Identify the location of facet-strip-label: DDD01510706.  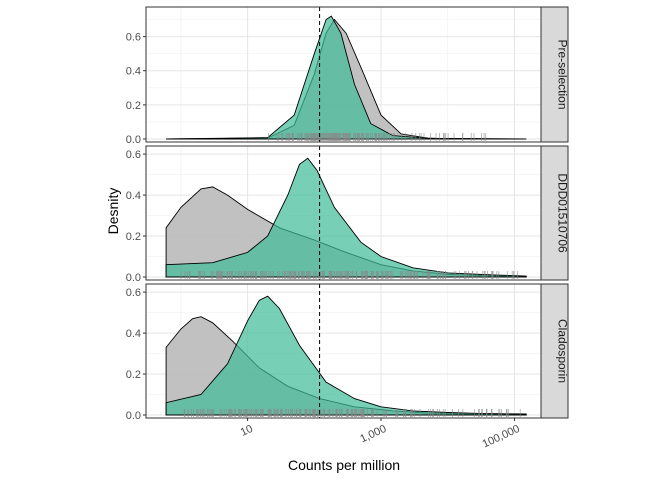
(563, 213).